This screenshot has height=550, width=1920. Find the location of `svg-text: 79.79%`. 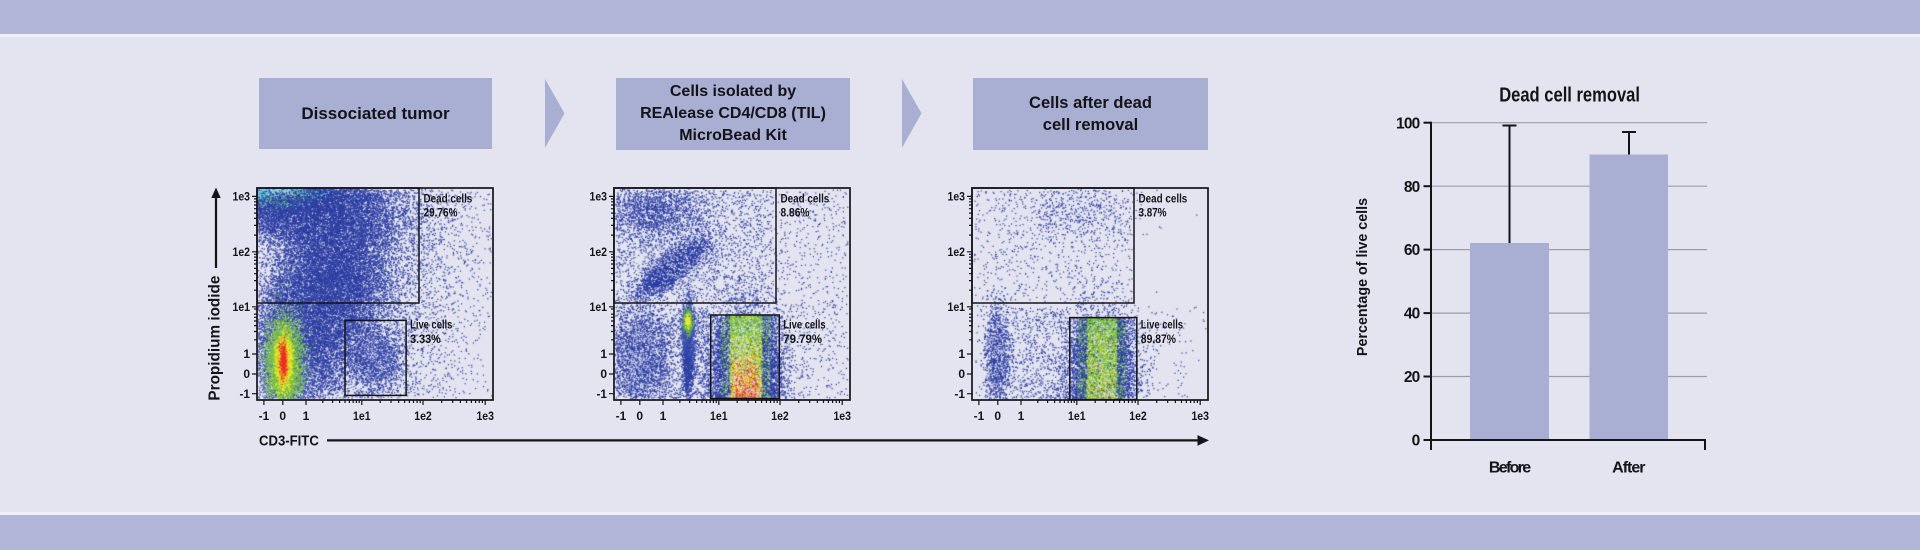

svg-text: 79.79% is located at coordinates (802, 339).